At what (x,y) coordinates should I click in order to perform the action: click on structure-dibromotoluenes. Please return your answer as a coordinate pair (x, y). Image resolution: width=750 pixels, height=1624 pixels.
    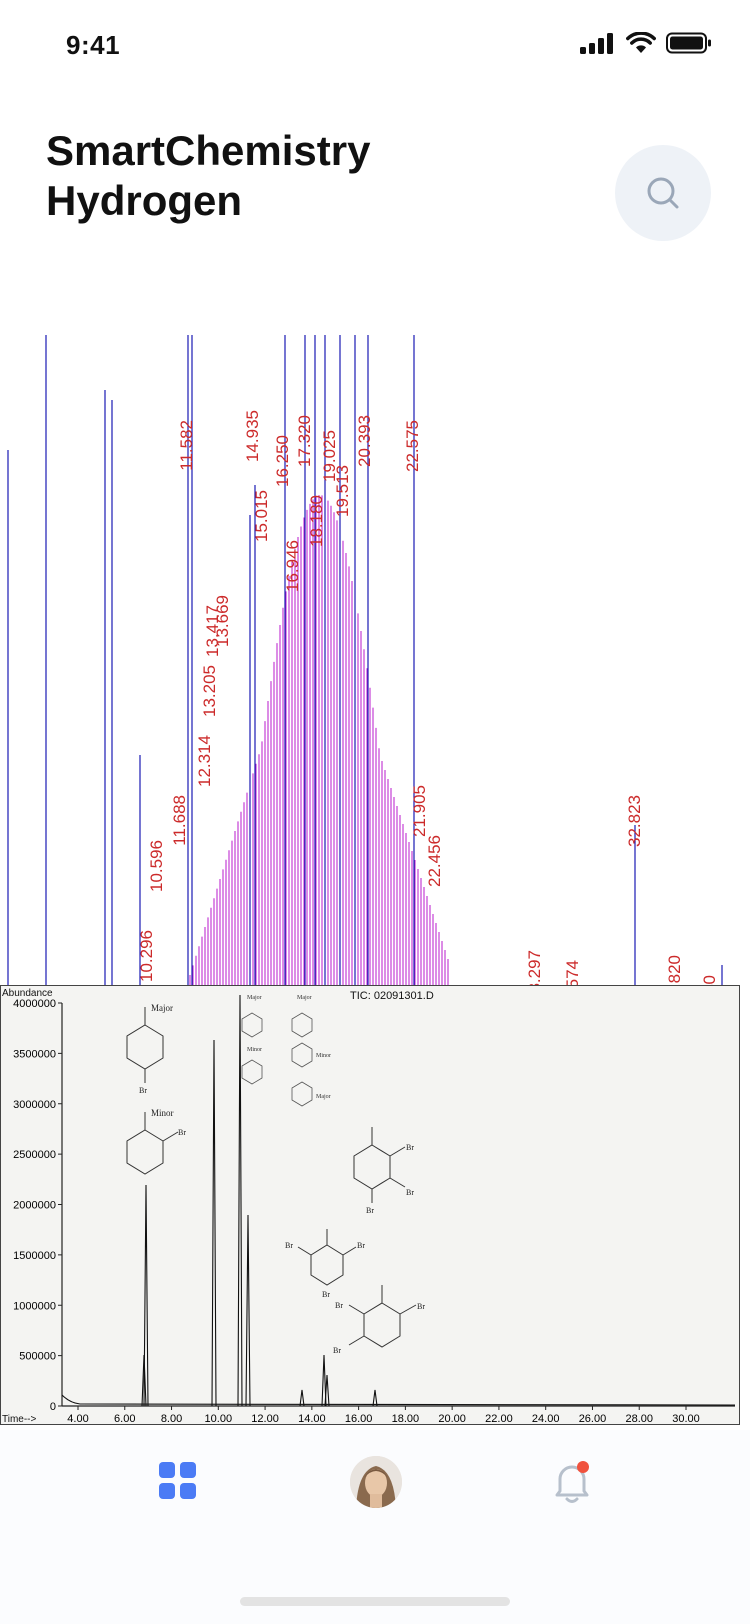
    Looking at the image, I should click on (277, 1059).